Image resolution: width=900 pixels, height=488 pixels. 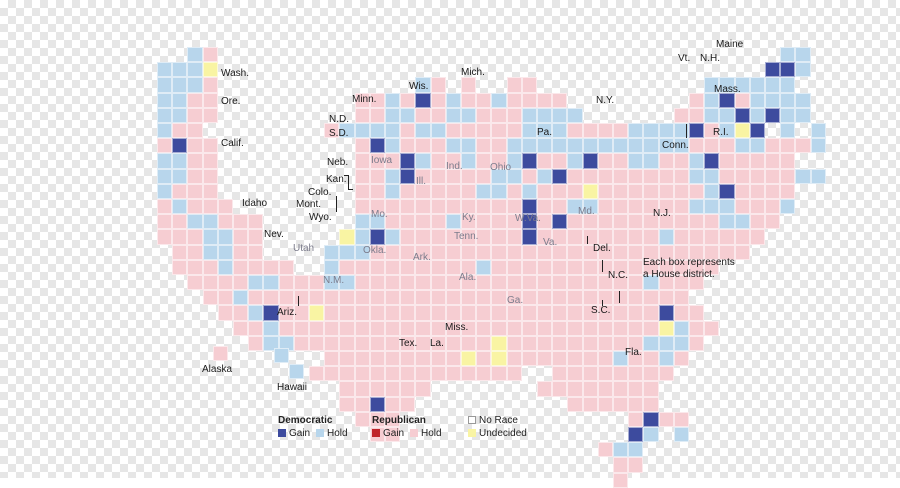 I want to click on state-label-tenn: Tenn., so click(x=466, y=236).